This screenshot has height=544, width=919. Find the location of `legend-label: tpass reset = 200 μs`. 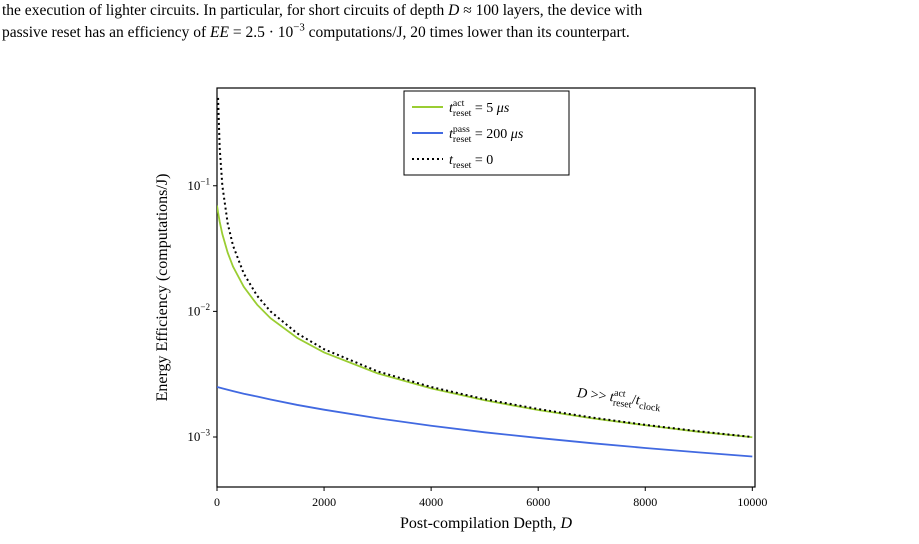

legend-label: tpass reset = 200 μs is located at coordinates (486, 134).